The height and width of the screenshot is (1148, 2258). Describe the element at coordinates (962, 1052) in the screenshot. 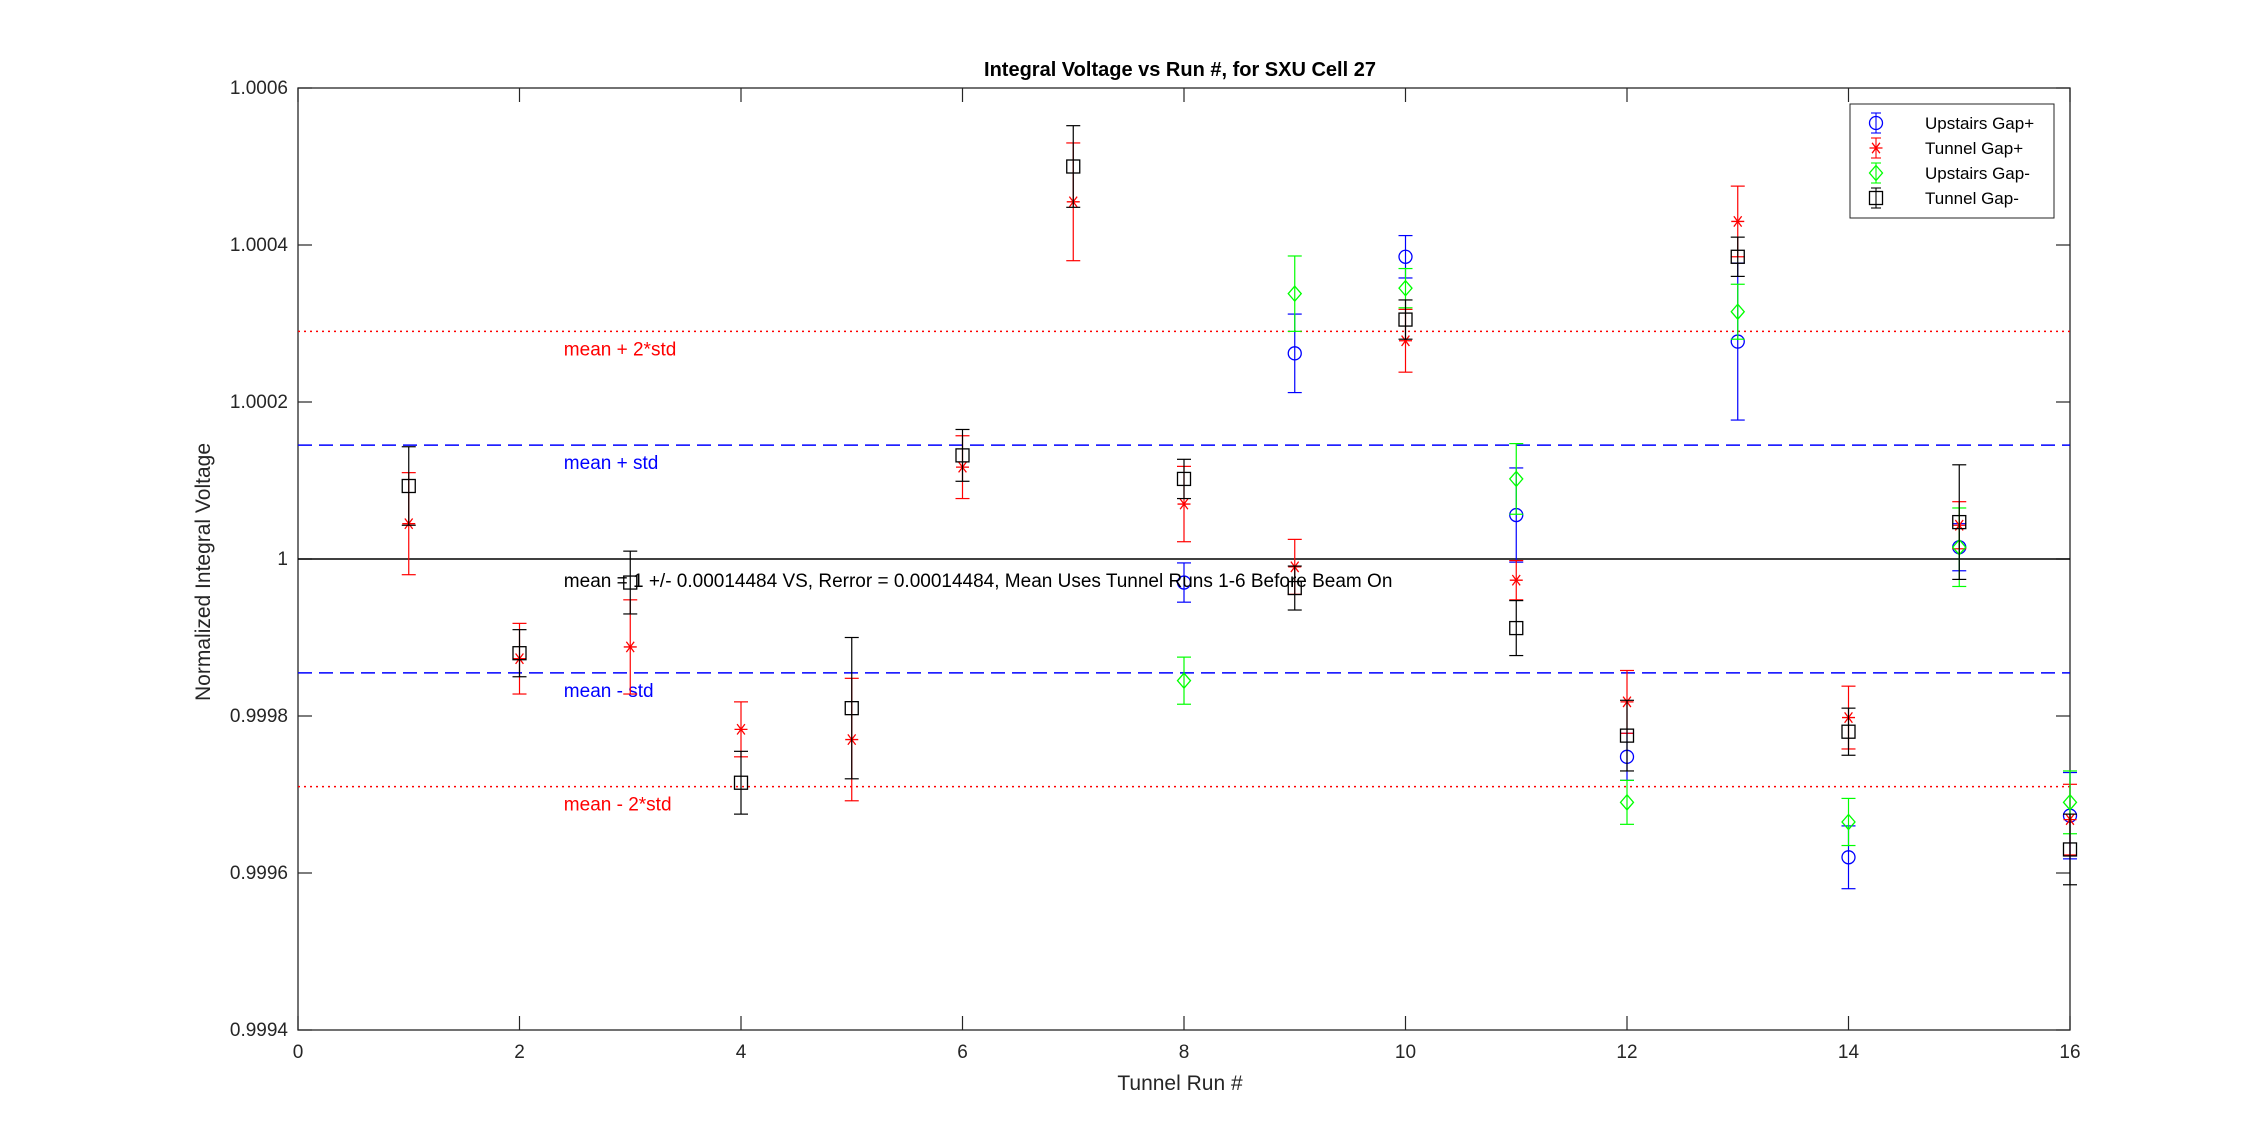

I see `x-tick-label: 6` at that location.